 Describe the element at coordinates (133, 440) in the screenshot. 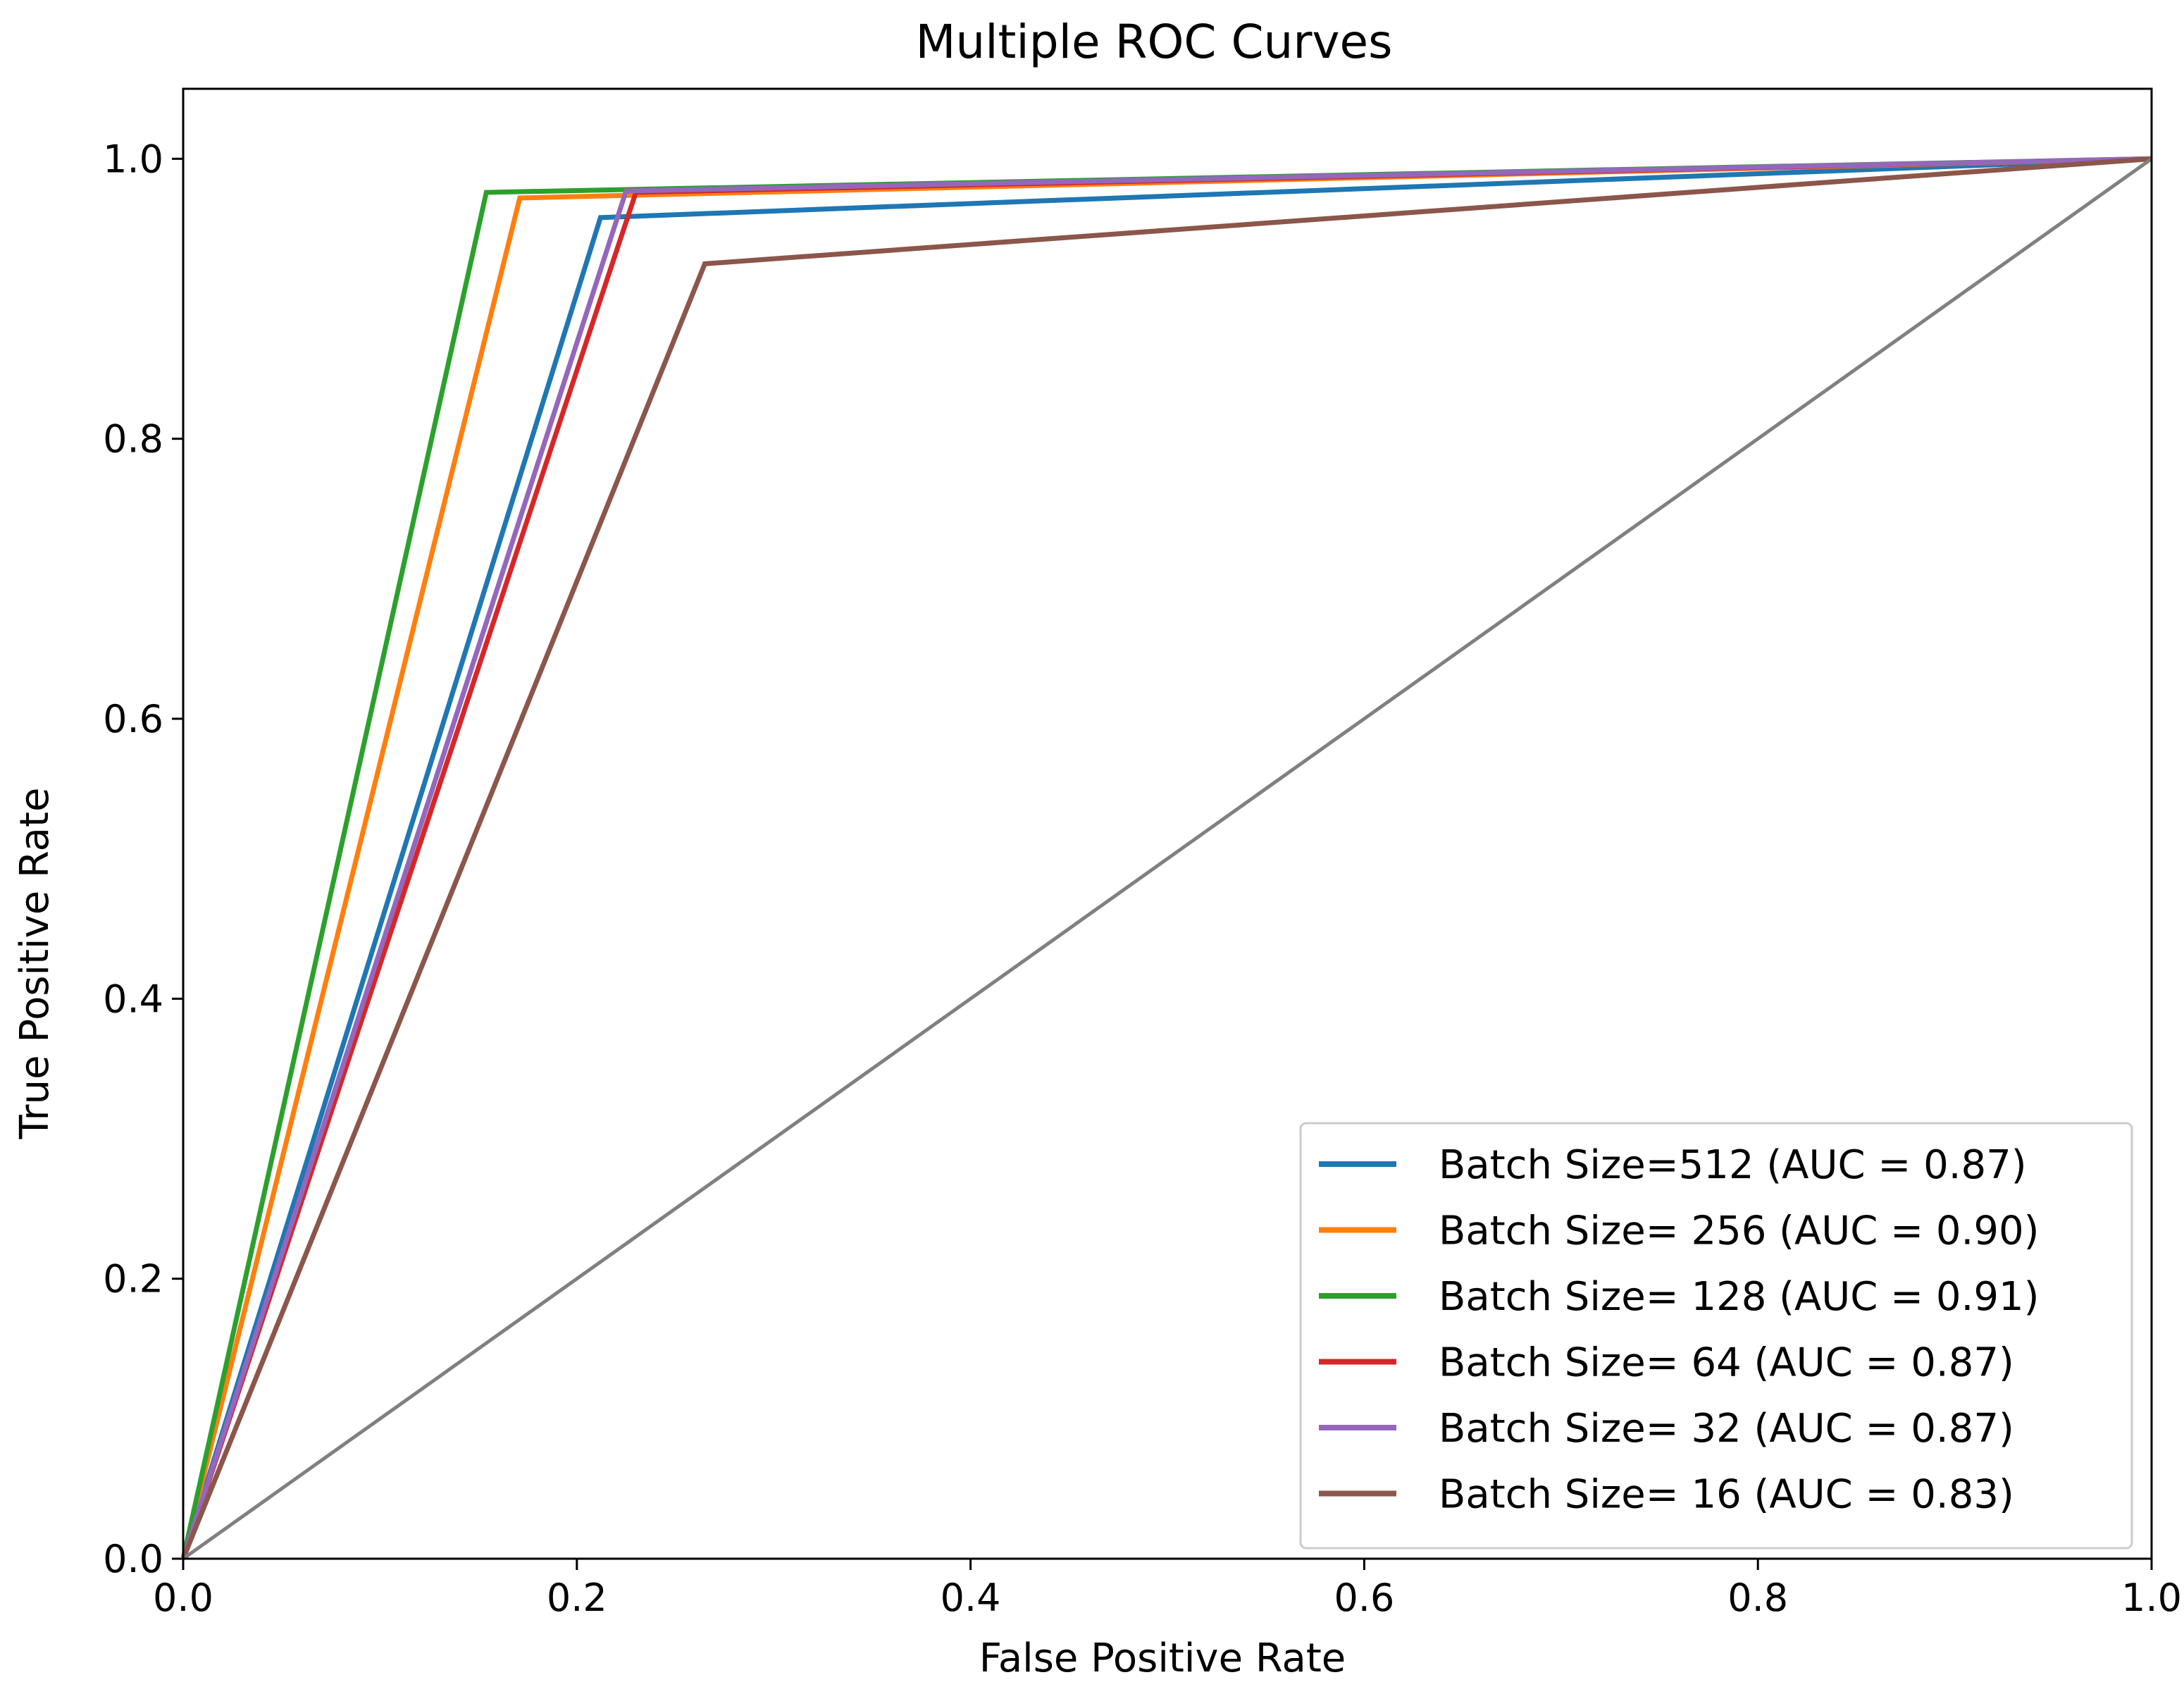

I see `y-tick-label: 0.8` at that location.